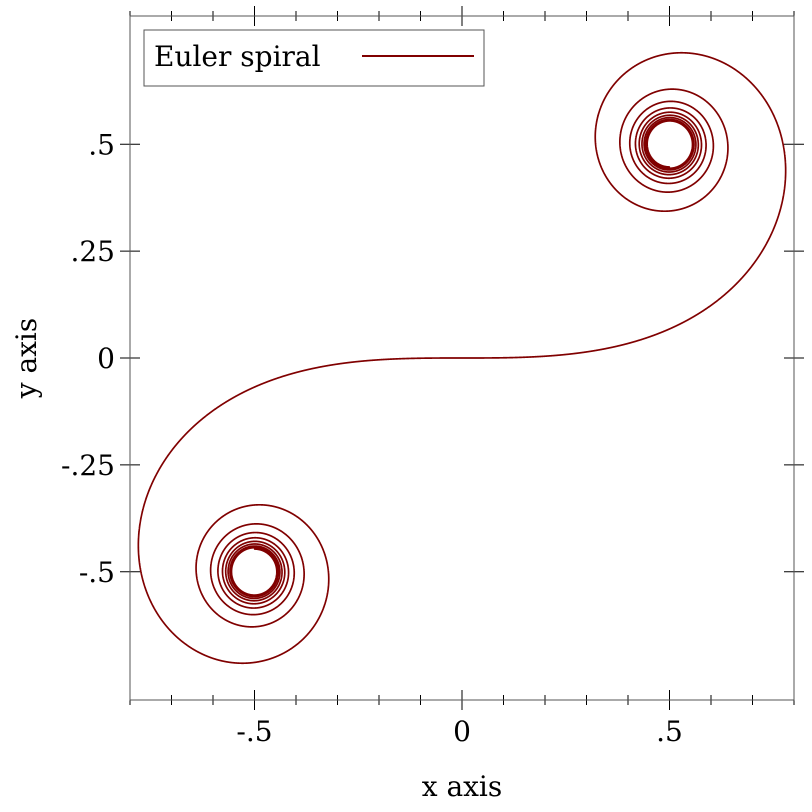 The height and width of the screenshot is (812, 812). Describe the element at coordinates (26, 359) in the screenshot. I see `y-axis-label: y axis` at that location.